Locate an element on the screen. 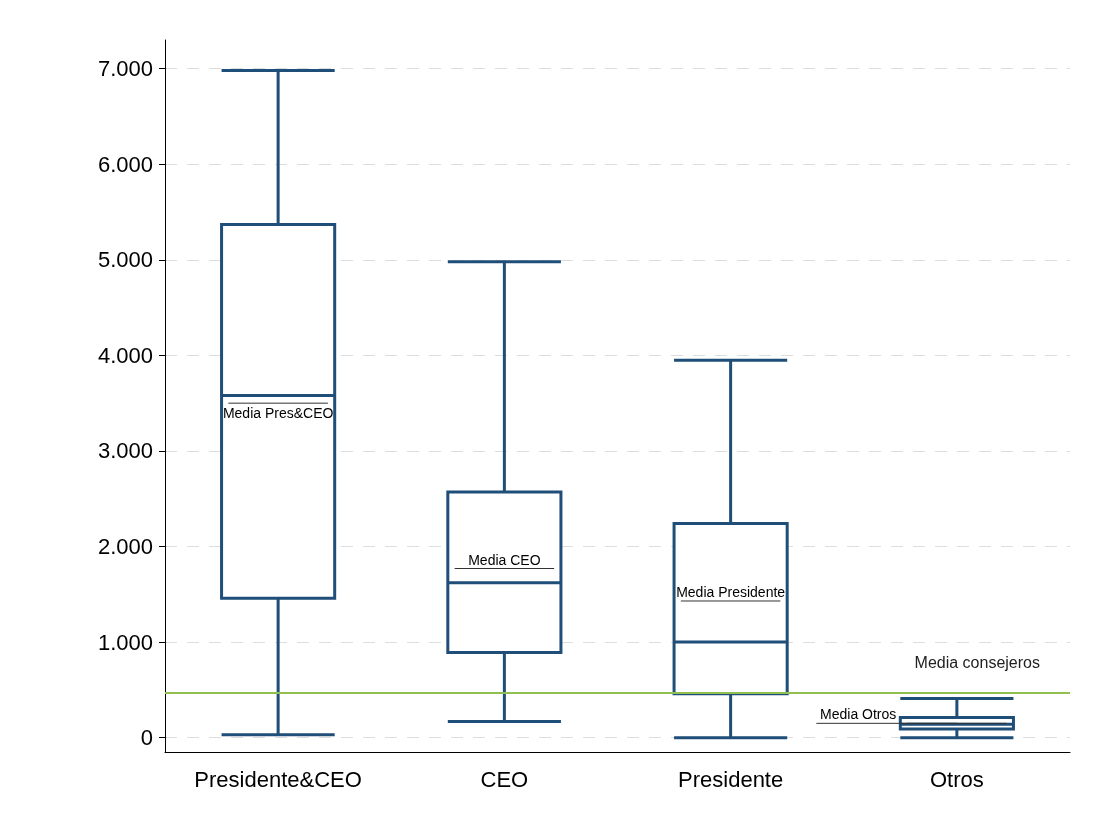  x-tick-label: Otros is located at coordinates (956, 779).